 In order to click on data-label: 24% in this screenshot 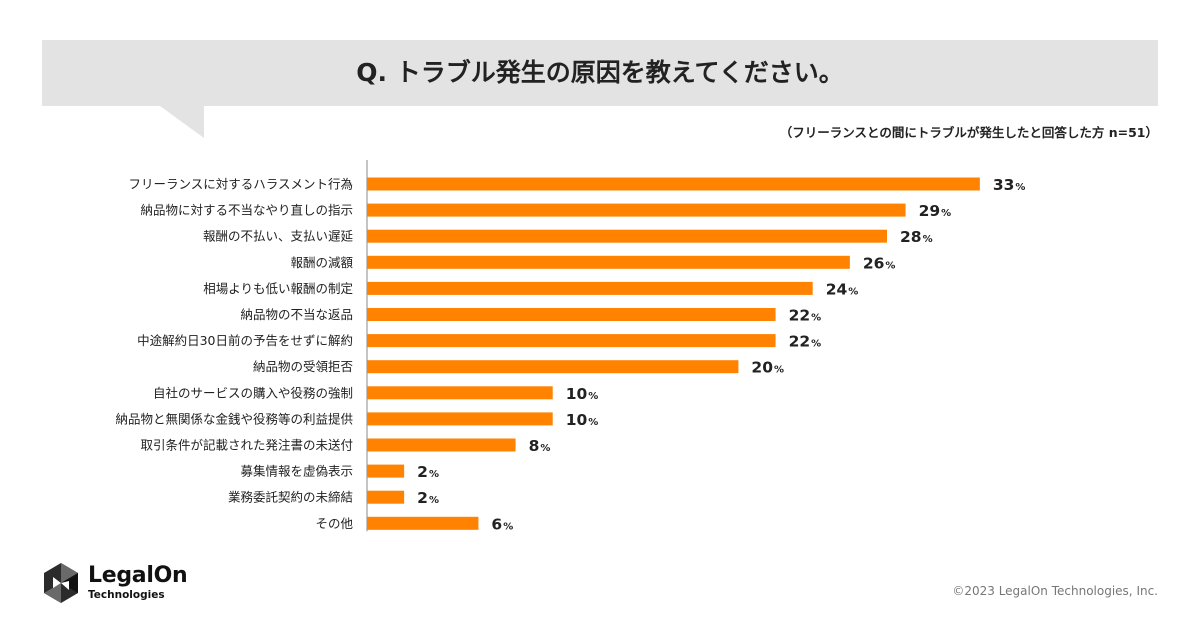, I will do `click(842, 289)`.